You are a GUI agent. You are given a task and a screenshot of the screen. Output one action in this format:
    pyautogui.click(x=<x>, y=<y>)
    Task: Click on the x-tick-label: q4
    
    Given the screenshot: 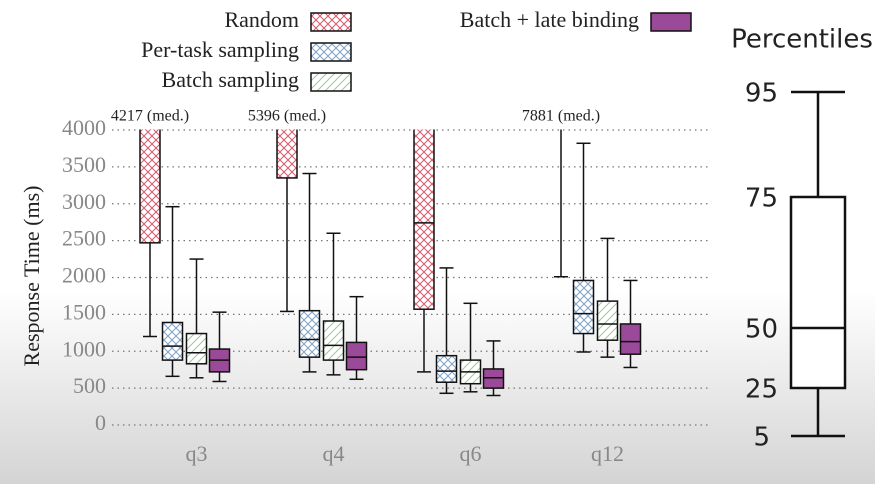 What is the action you would take?
    pyautogui.click(x=334, y=453)
    